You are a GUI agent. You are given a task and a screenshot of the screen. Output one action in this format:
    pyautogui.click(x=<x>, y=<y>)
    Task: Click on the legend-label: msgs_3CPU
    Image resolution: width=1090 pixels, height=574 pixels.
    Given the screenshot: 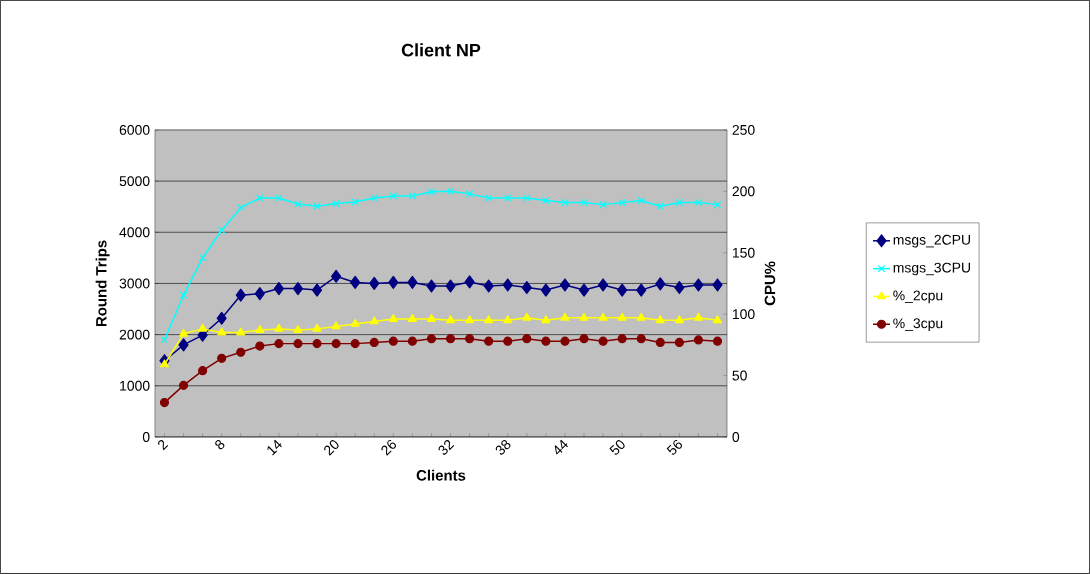 What is the action you would take?
    pyautogui.click(x=931, y=269)
    